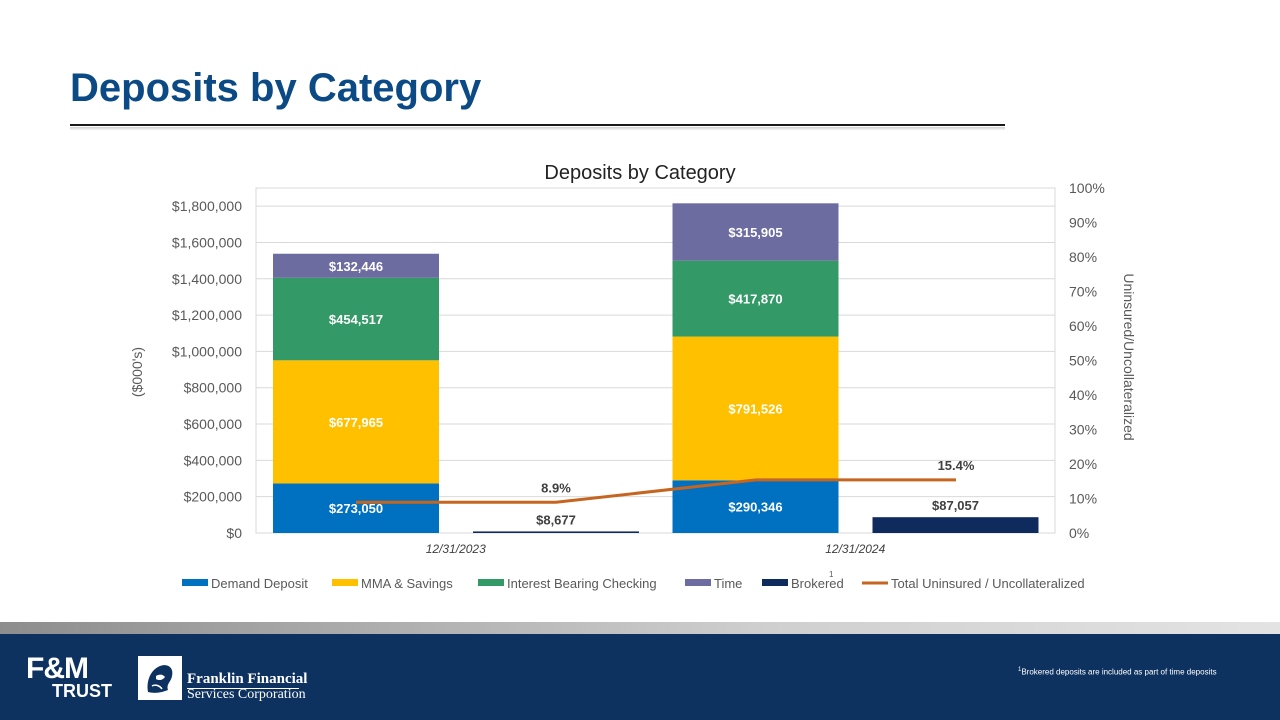  I want to click on y2-axis-title: Uninsured/Uncollateralized, so click(1129, 356).